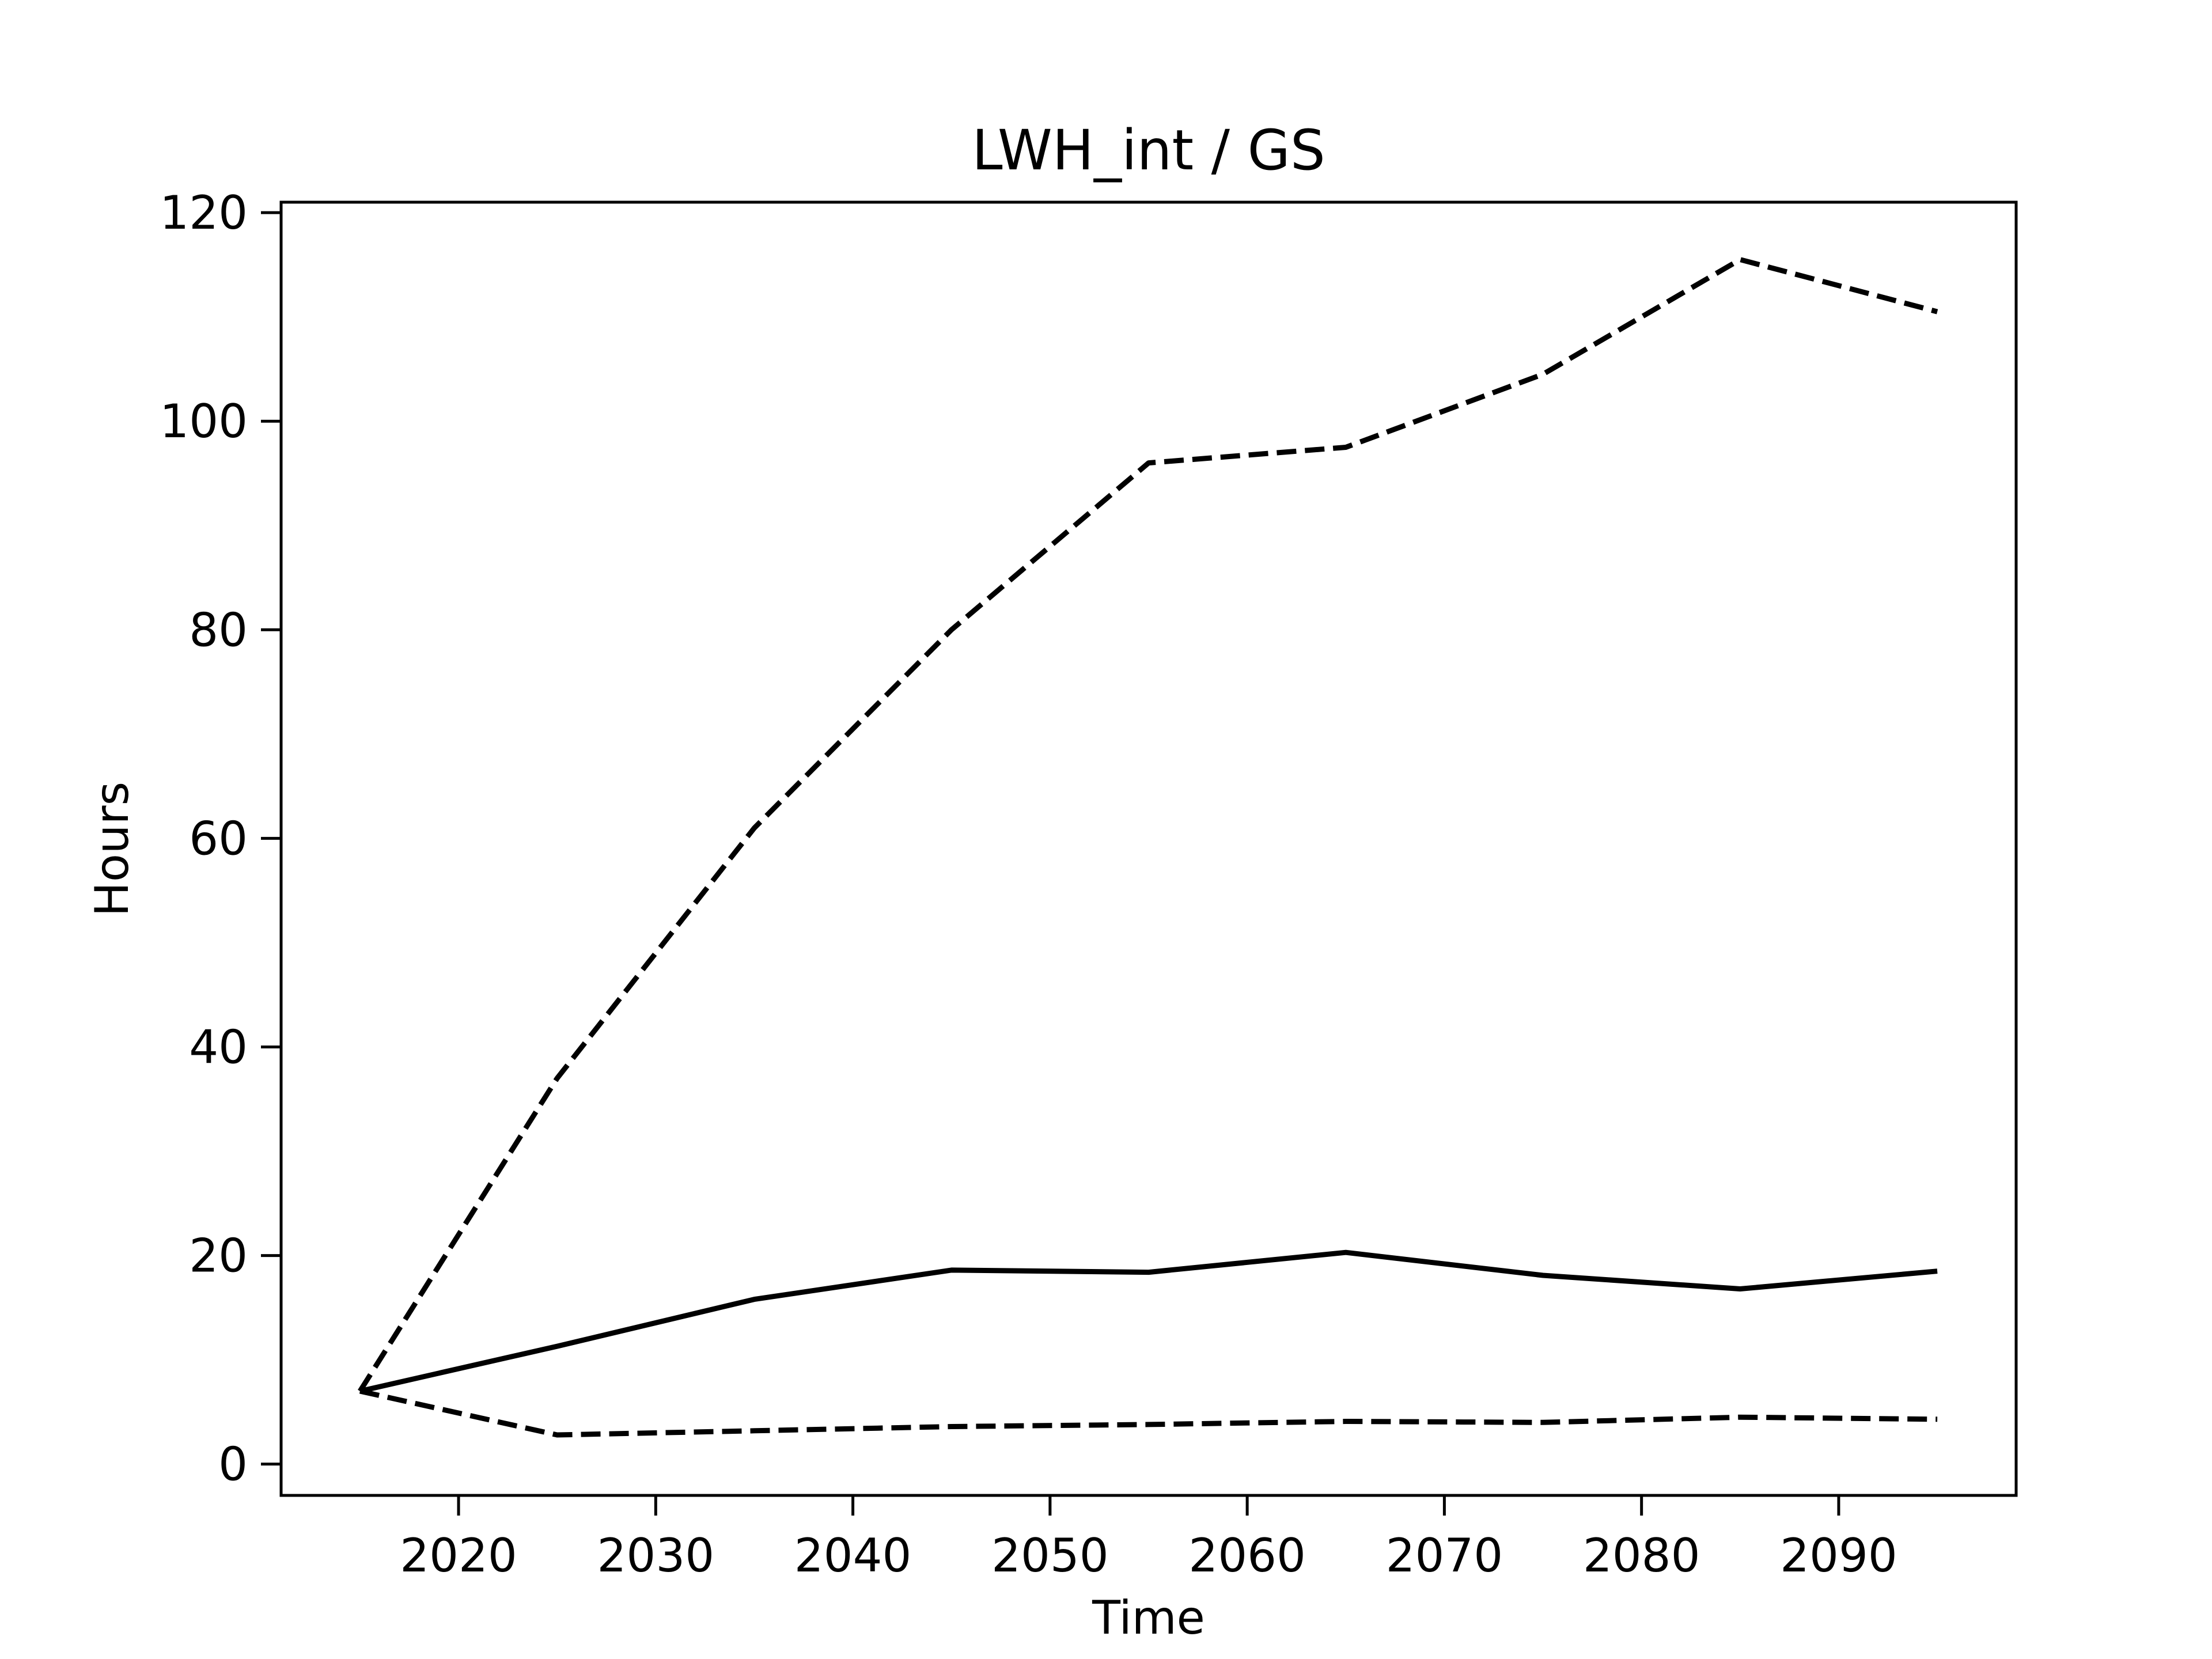 The height and width of the screenshot is (1659, 2212). What do you see at coordinates (1148, 1321) in the screenshot?
I see `median-line` at bounding box center [1148, 1321].